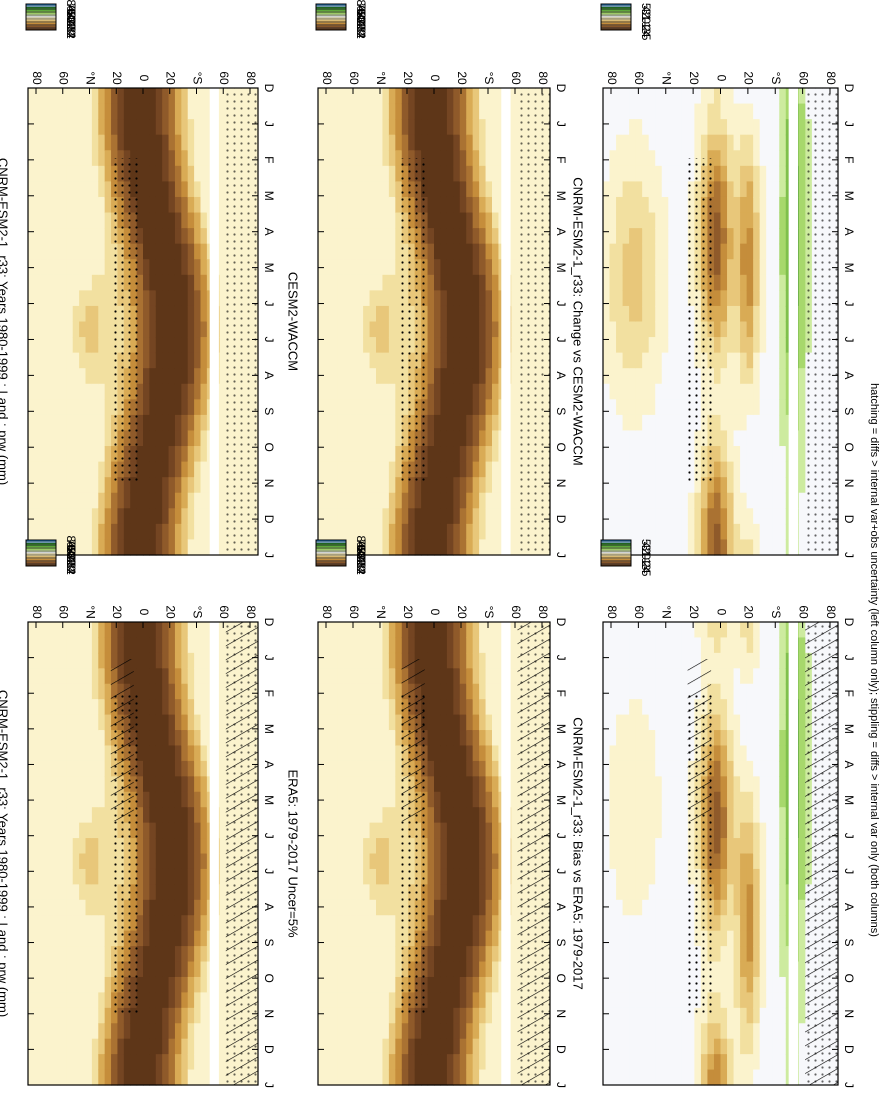 The width and height of the screenshot is (891, 1098). What do you see at coordinates (197, 612) in the screenshot?
I see `lat-label: °S` at bounding box center [197, 612].